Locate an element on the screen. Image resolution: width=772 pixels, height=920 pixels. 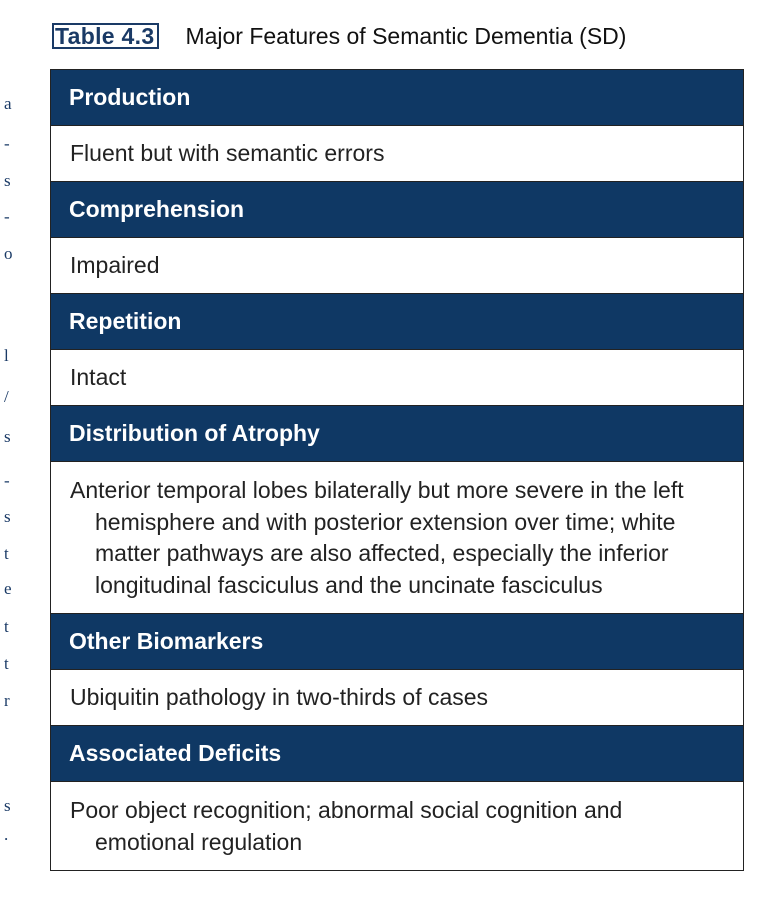
row-heading-production: Production is located at coordinates (397, 98).